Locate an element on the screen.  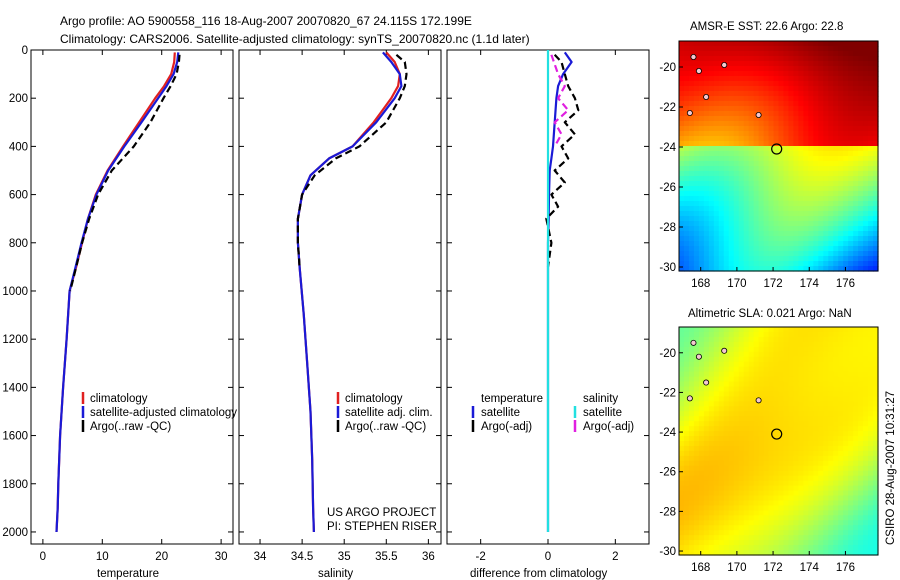
sst-map-title: AMSR-E SST: 22.6 Argo: 22.8 is located at coordinates (766, 27).